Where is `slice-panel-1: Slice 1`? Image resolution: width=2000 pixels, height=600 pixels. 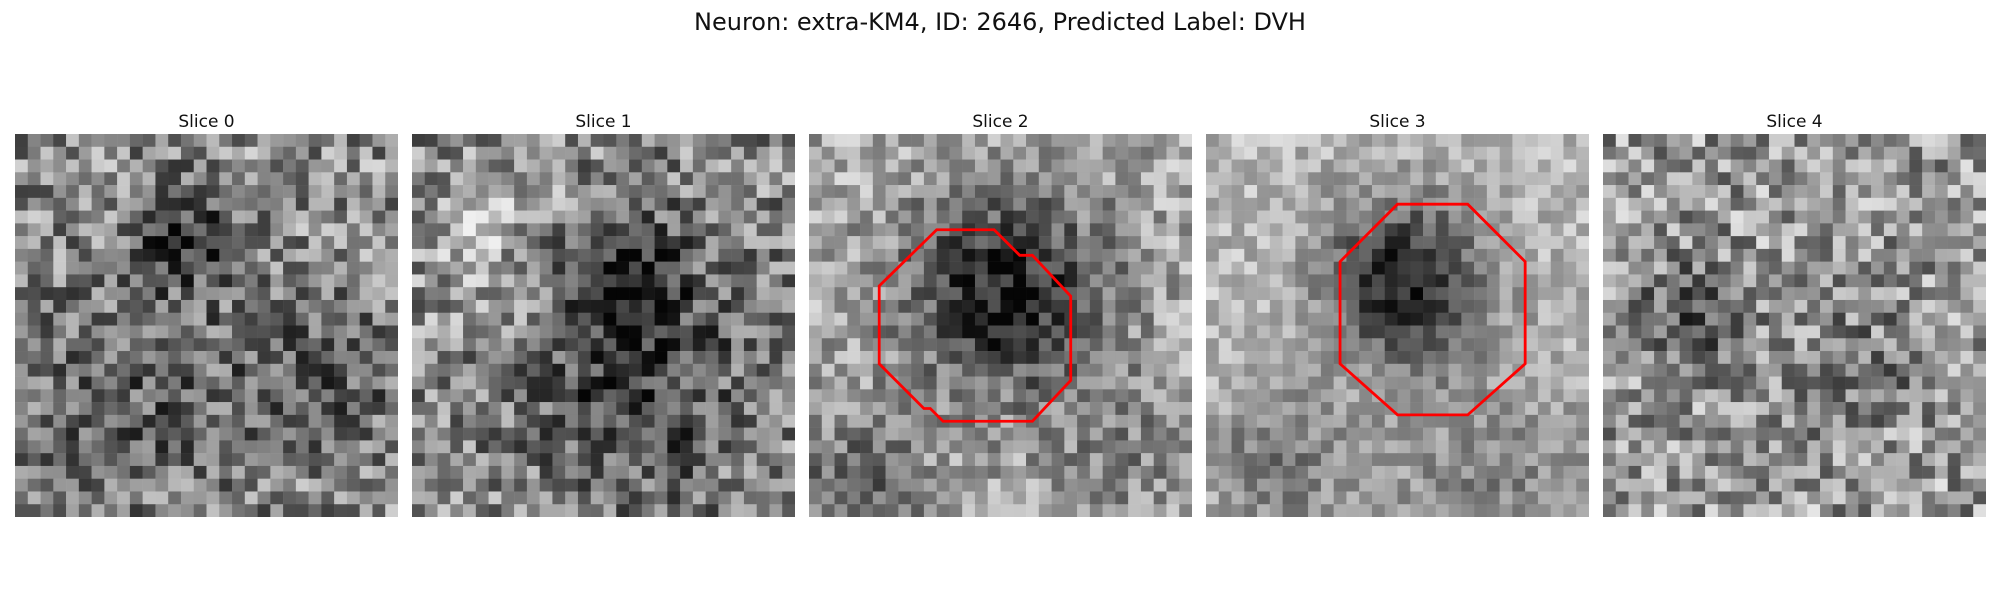
slice-panel-1: Slice 1 is located at coordinates (603, 313).